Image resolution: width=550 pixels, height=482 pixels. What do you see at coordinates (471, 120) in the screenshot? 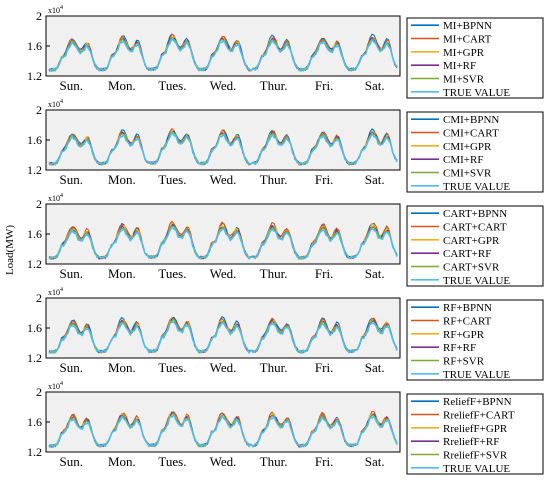
I see `legend-label: CMI+BPNN` at bounding box center [471, 120].